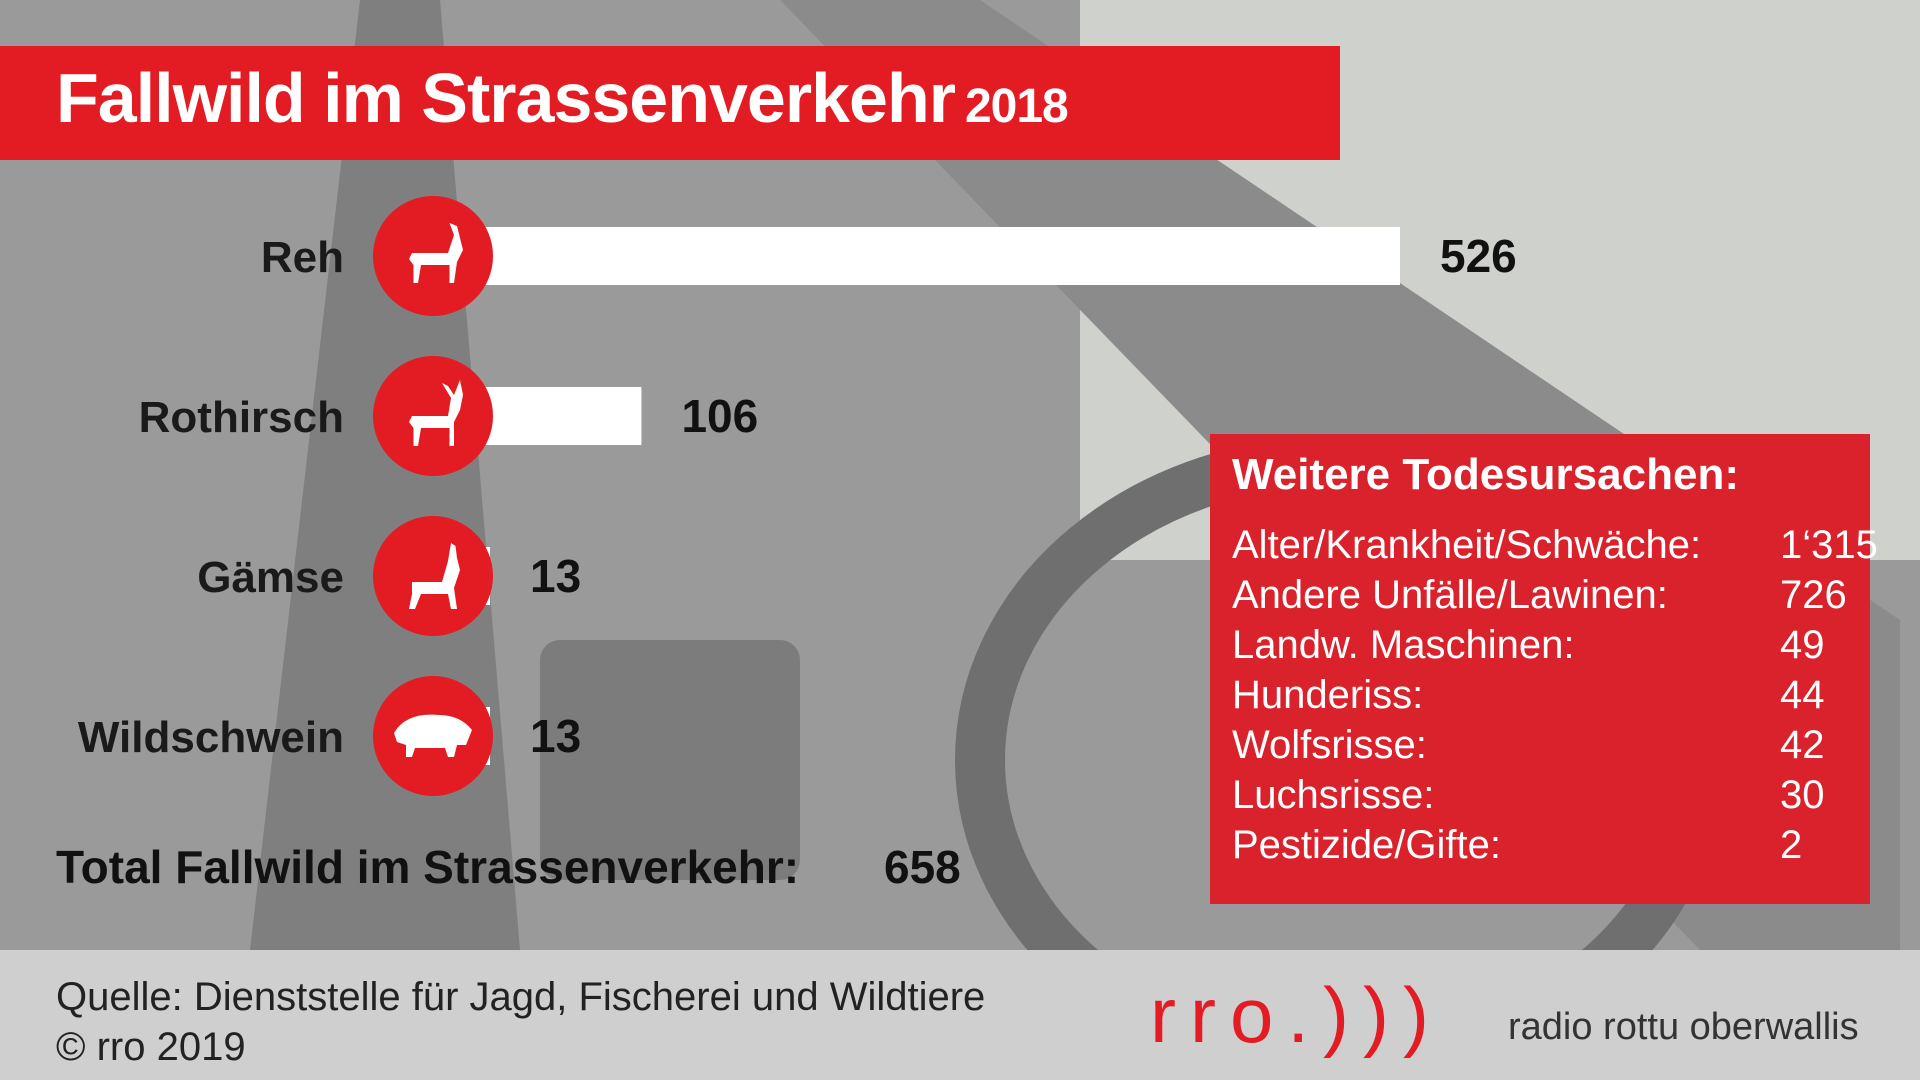 This screenshot has height=1080, width=1920. I want to click on cause-label: Hunderiss:, so click(1328, 695).